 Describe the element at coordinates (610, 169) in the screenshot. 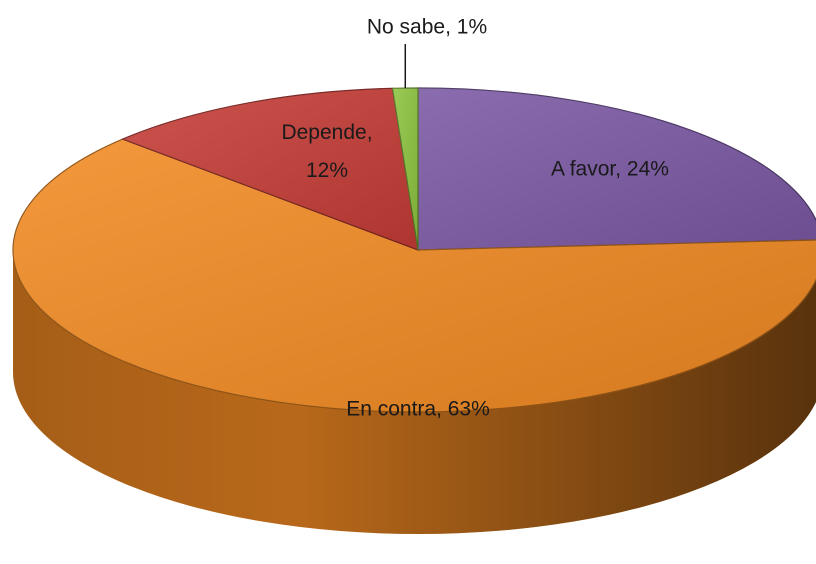

I see `data-label: A favor, 24%` at that location.